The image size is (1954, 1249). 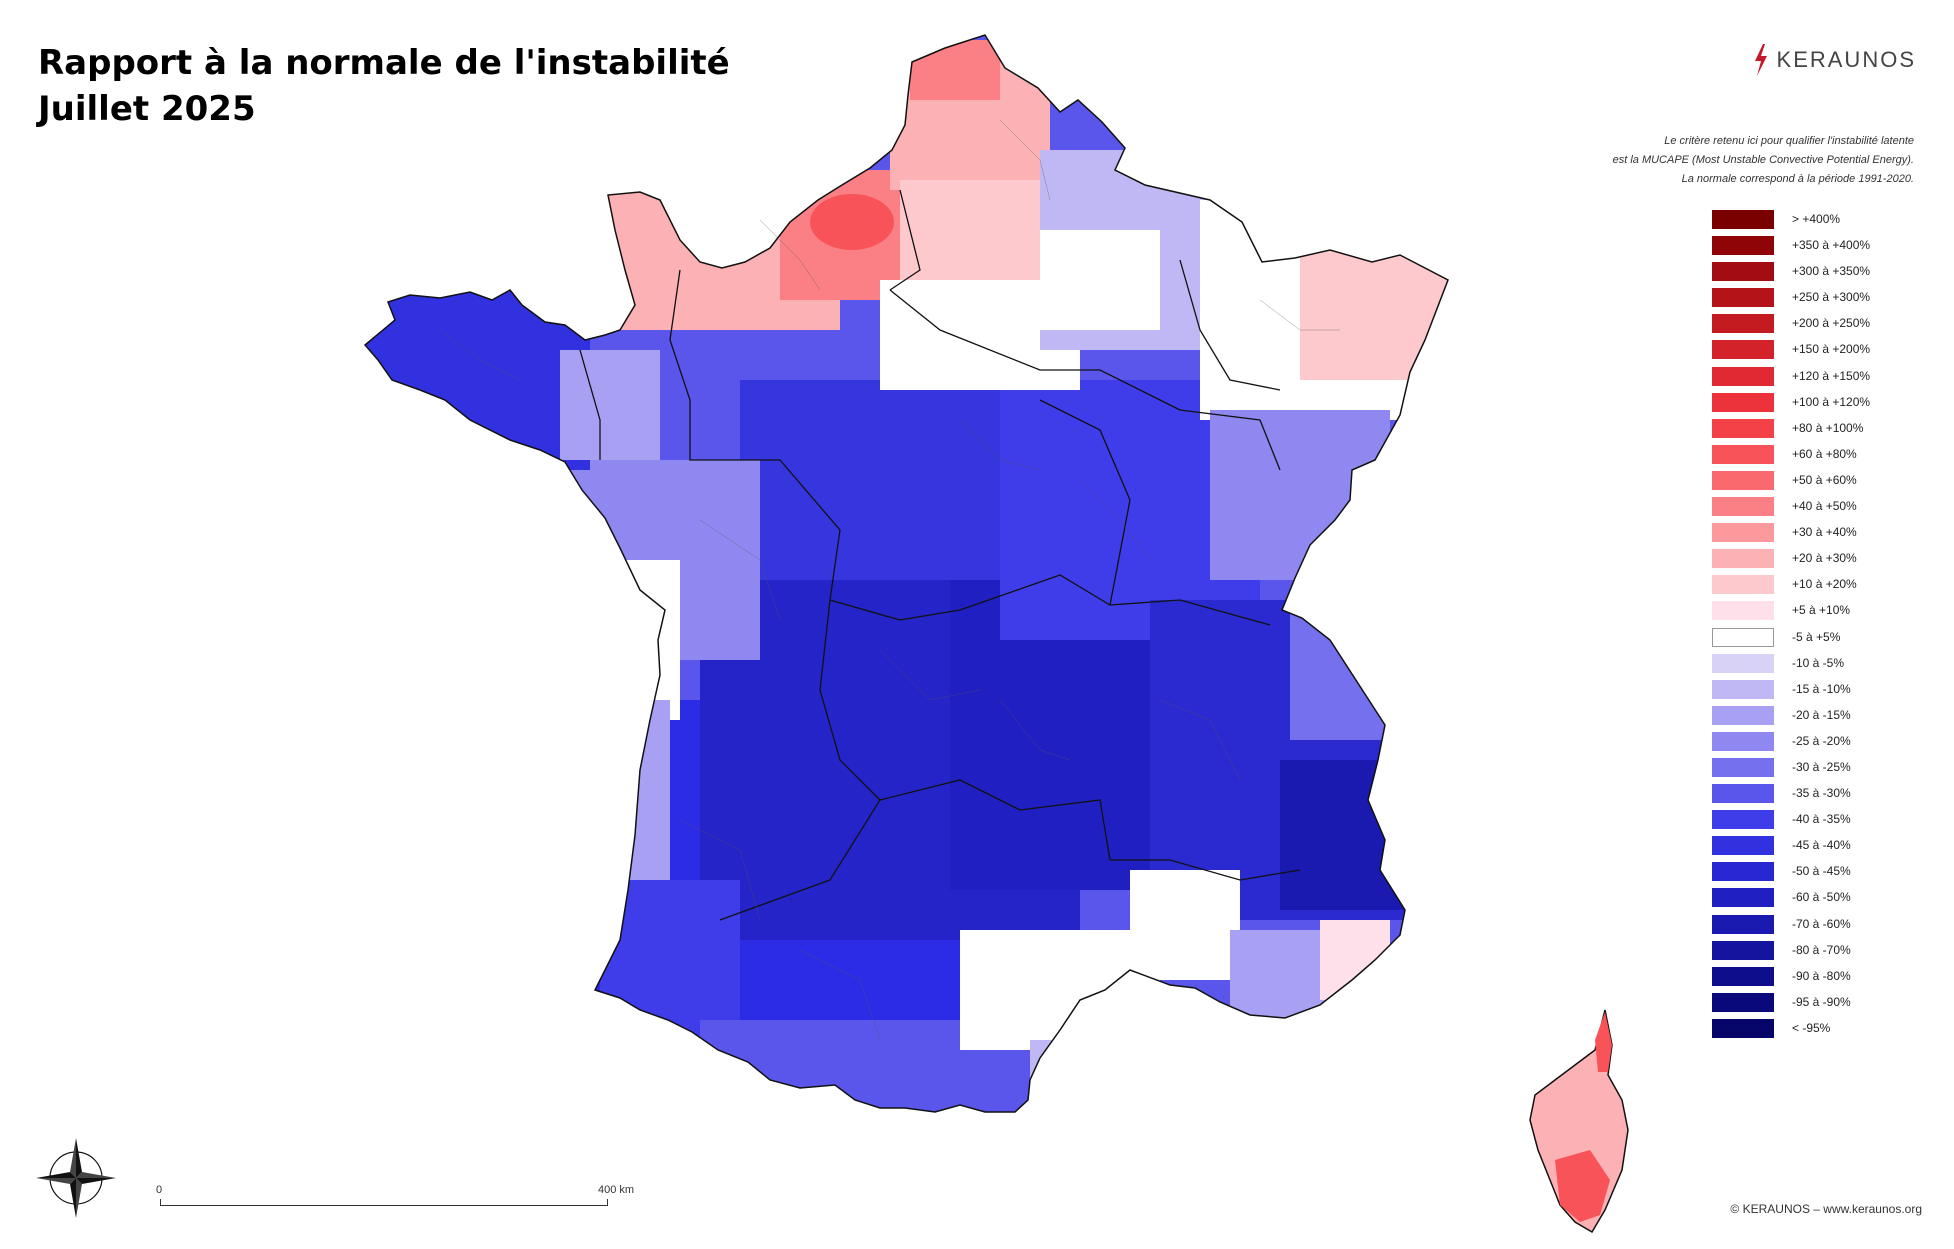 I want to click on legend-label: +20 à +30%, so click(x=1824, y=558).